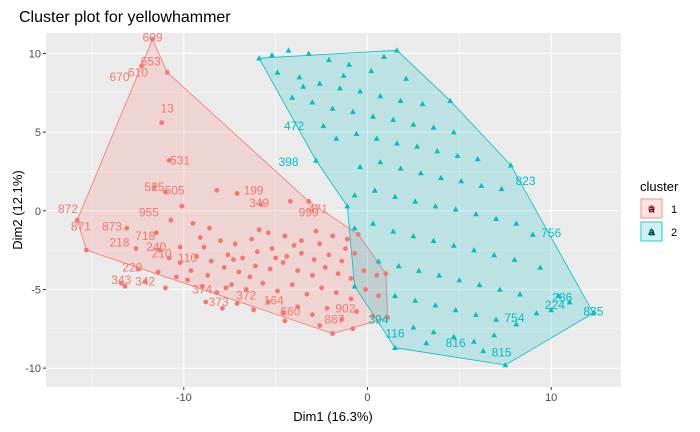 This screenshot has height=432, width=700. Describe the element at coordinates (651, 231) in the screenshot. I see `legend-triangle-icon` at that location.